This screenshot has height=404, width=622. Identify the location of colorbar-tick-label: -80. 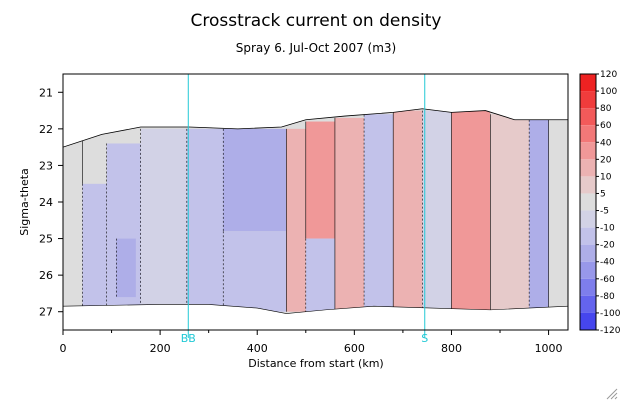
(607, 297).